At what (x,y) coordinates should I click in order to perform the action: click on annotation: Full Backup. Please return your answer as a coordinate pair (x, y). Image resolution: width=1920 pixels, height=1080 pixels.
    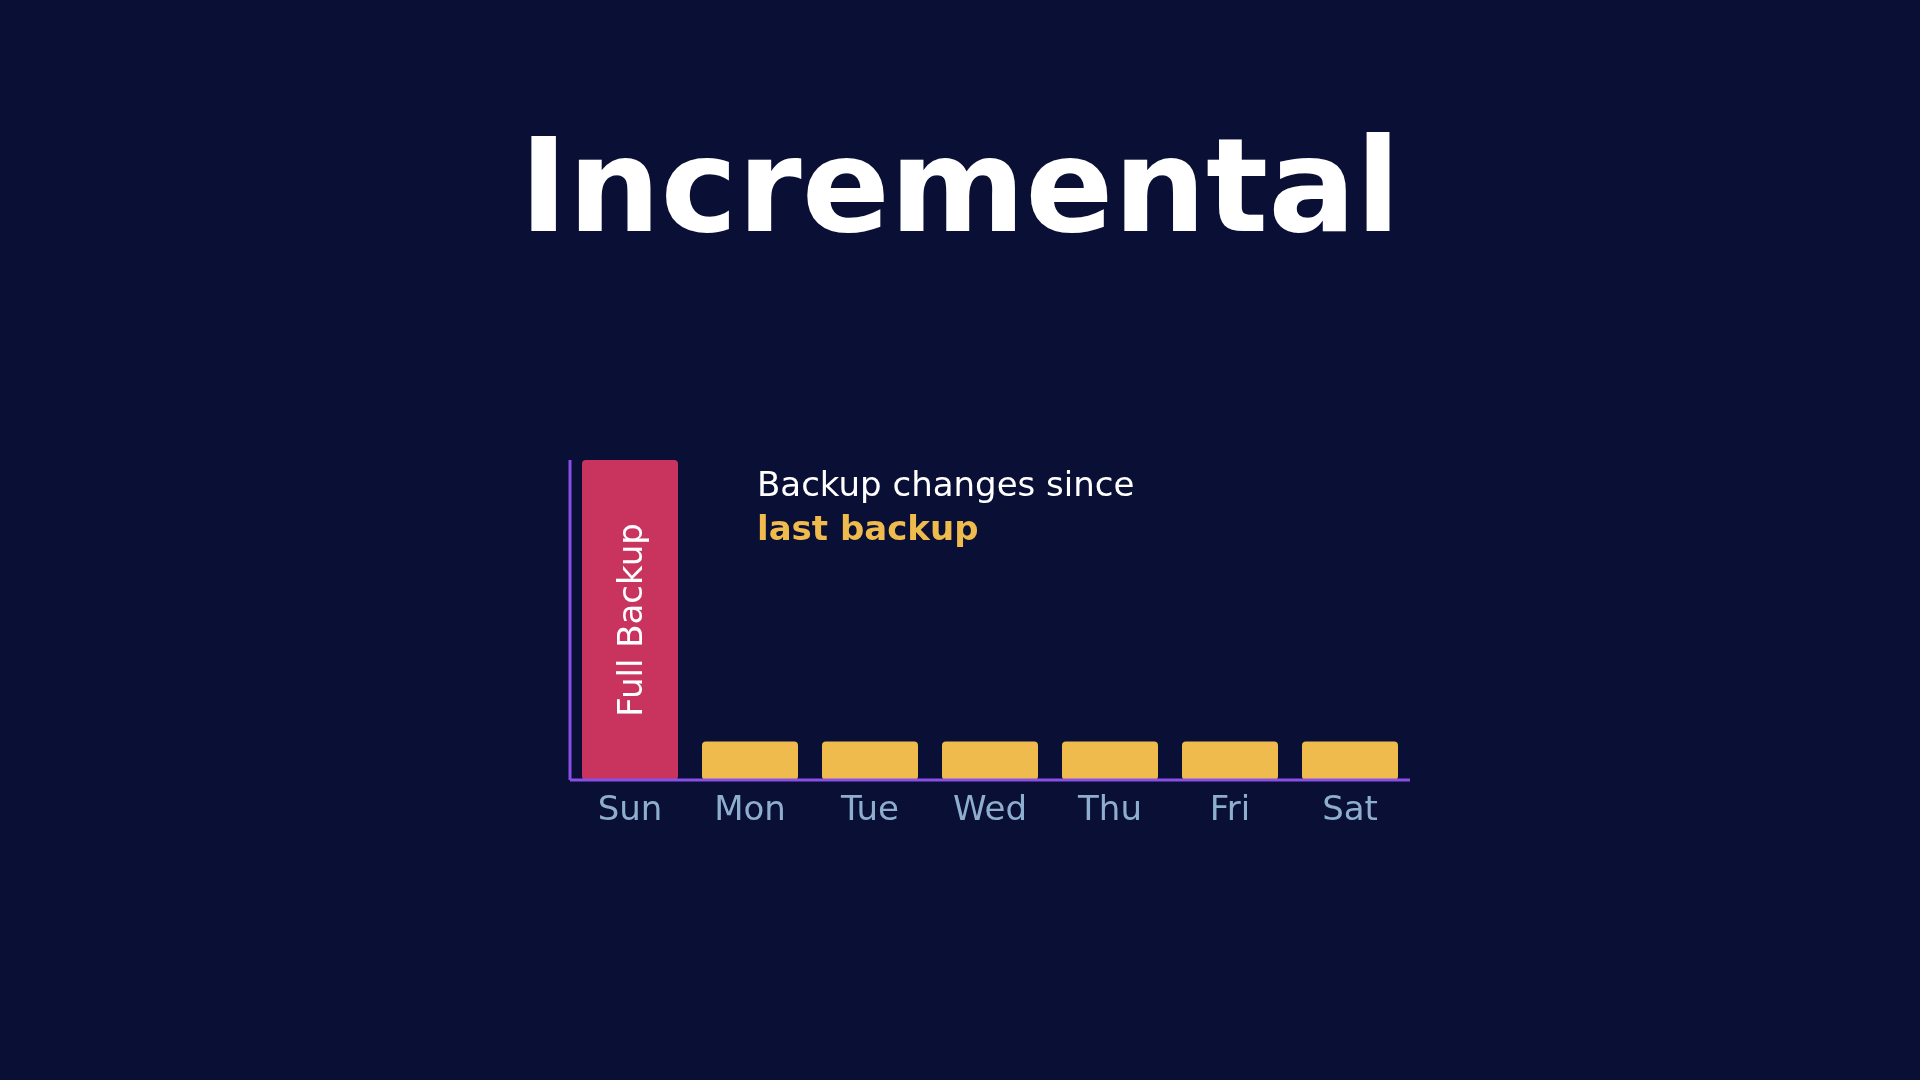
    Looking at the image, I should click on (630, 620).